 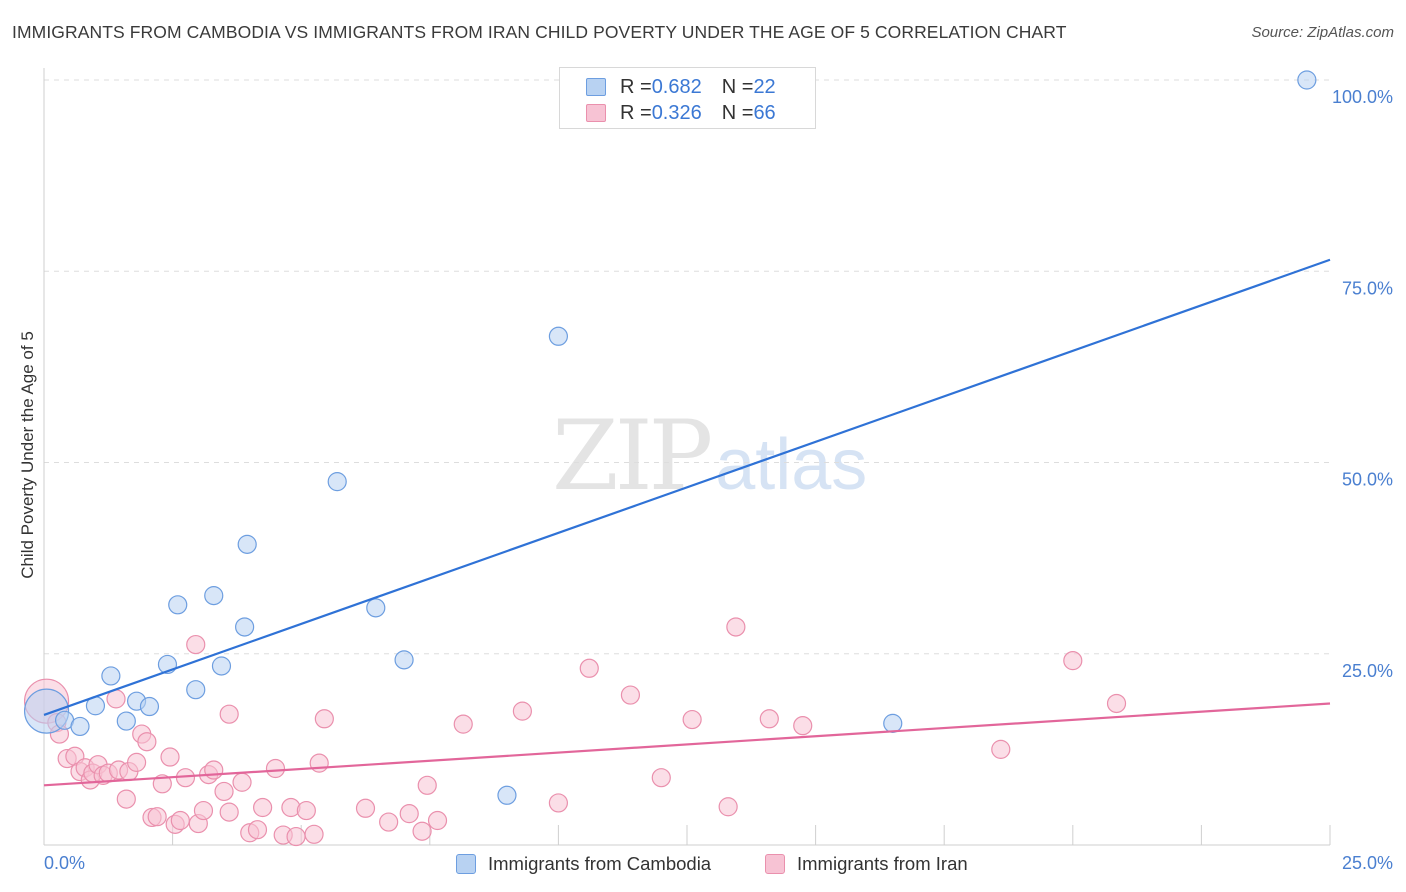 I want to click on legend-item-iran: Immigrants from Iran, so click(x=866, y=864).